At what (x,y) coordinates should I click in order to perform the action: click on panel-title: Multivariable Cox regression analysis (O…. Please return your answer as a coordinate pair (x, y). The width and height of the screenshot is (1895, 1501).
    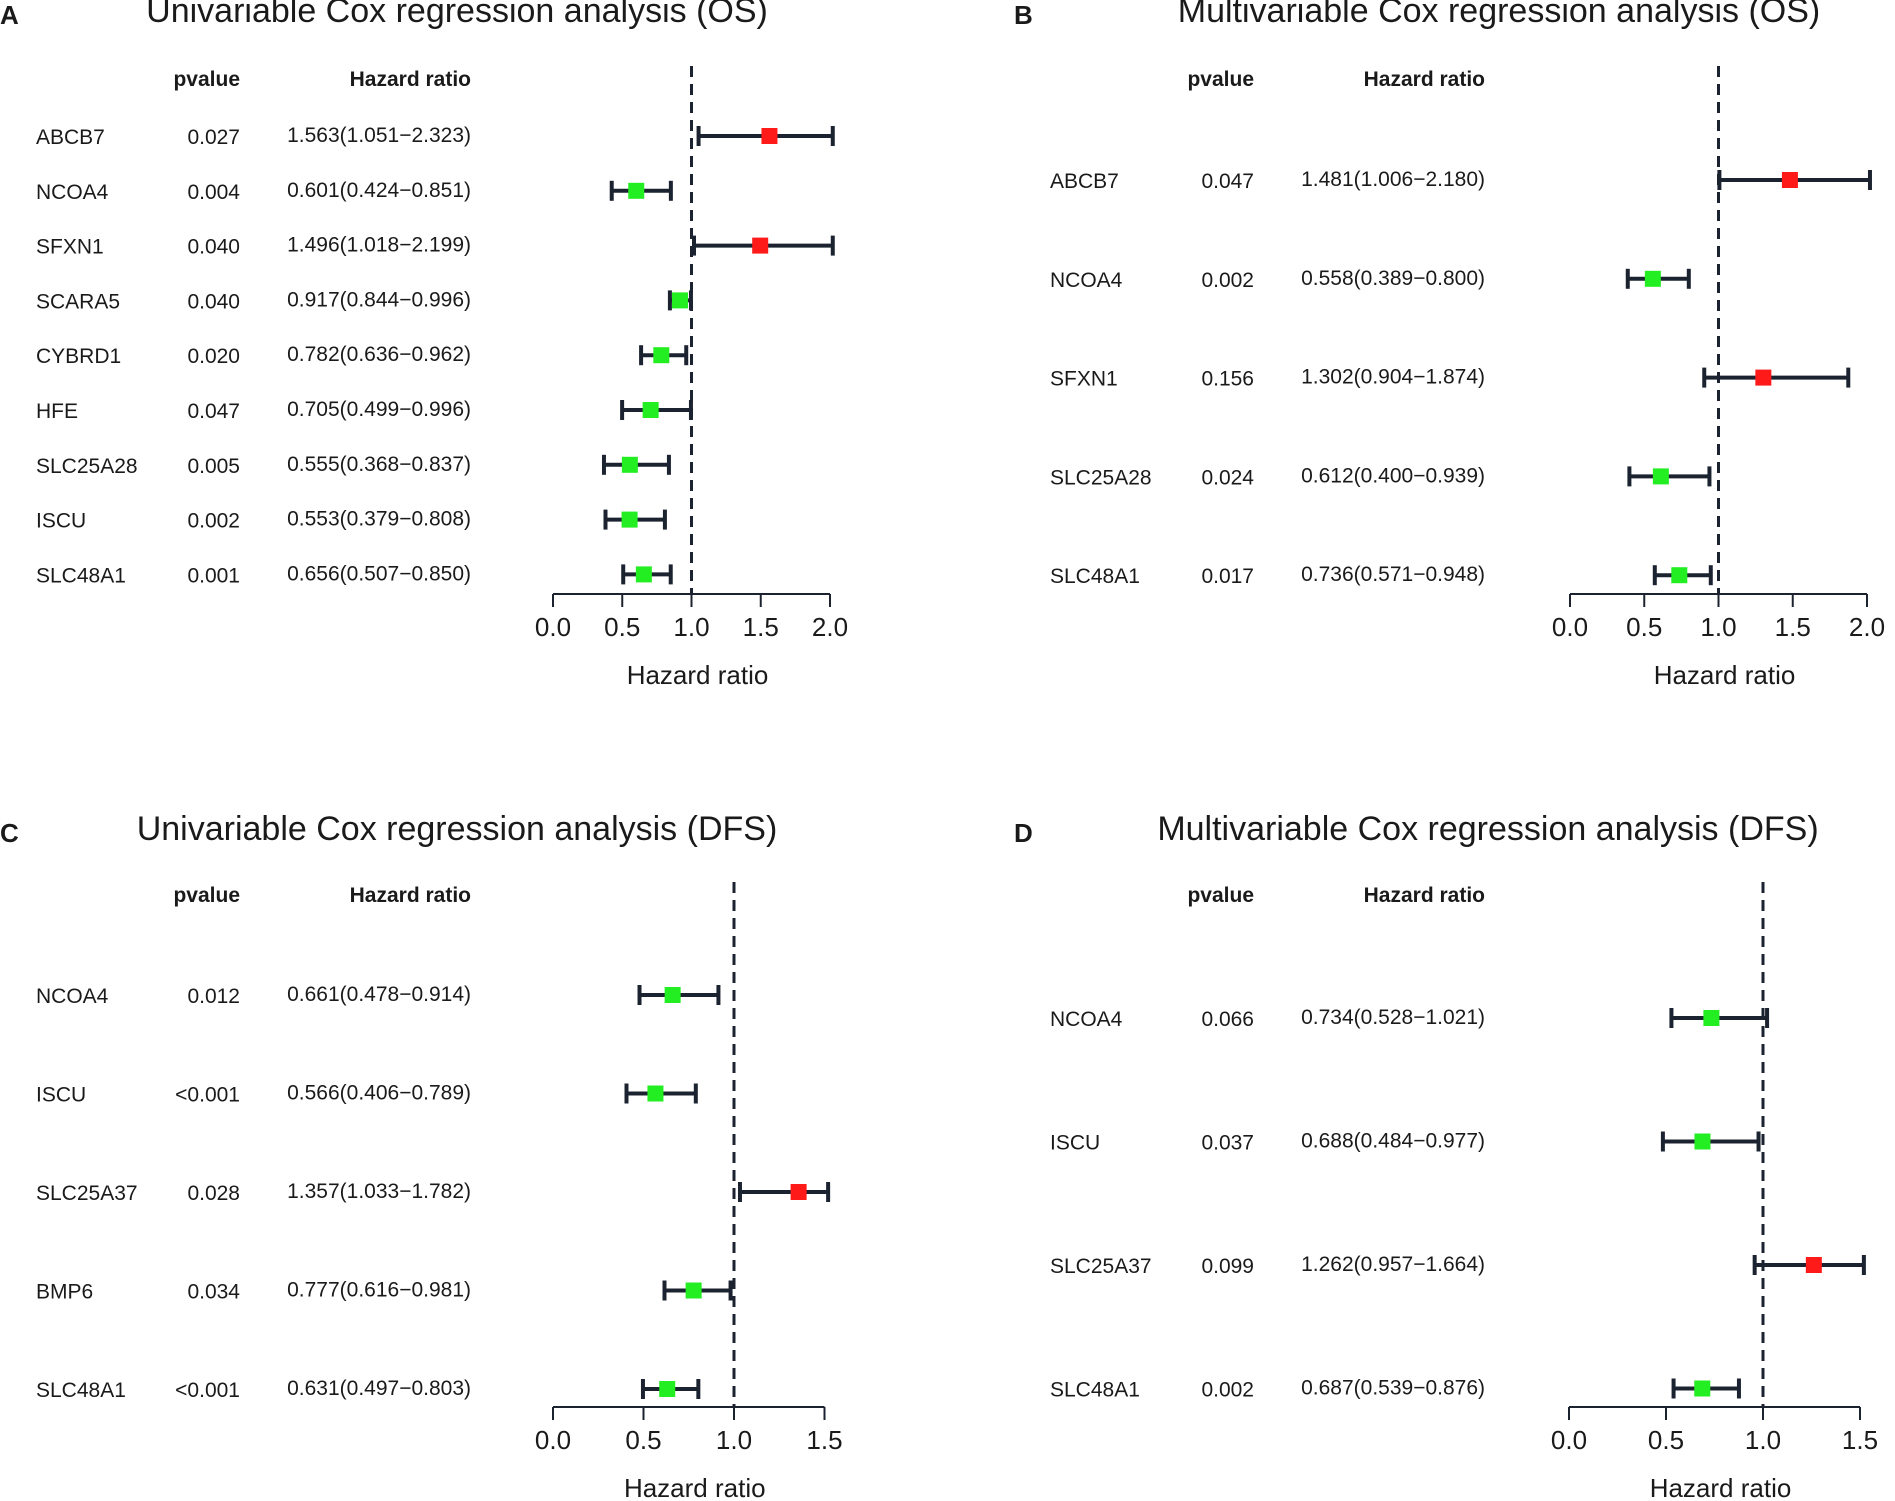
    Looking at the image, I should click on (1499, 15).